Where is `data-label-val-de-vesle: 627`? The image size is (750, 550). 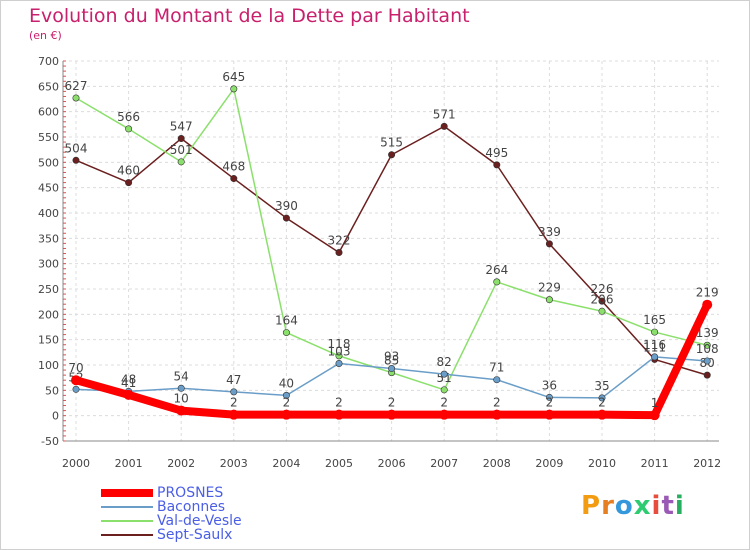
data-label-val-de-vesle: 627 is located at coordinates (76, 86).